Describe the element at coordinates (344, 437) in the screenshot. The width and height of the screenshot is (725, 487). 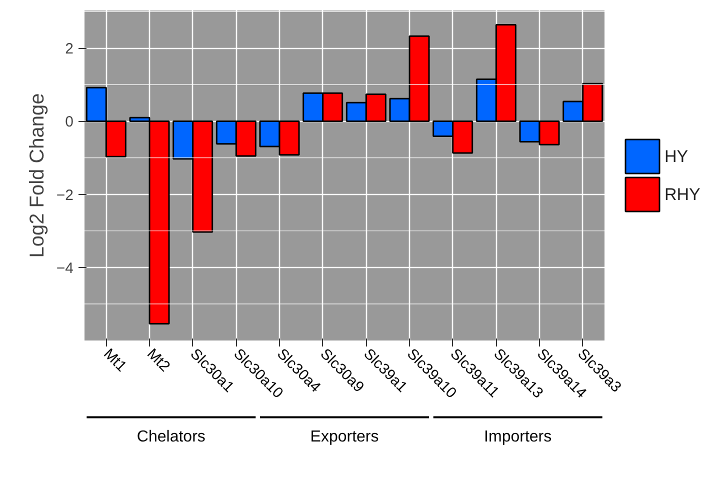
I see `text: Exporters` at that location.